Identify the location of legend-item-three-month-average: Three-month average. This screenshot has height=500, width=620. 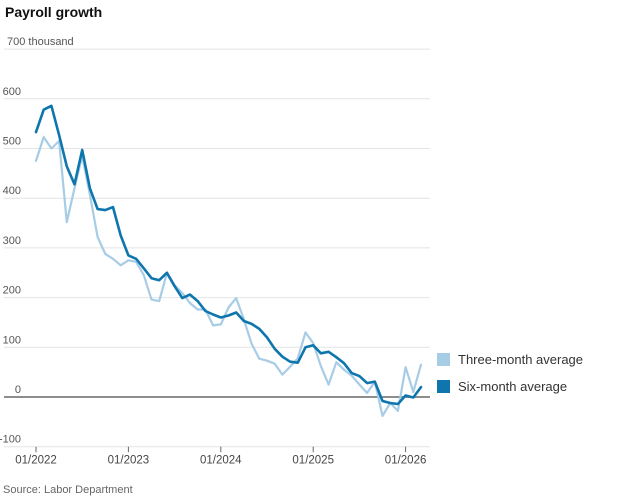
(510, 359).